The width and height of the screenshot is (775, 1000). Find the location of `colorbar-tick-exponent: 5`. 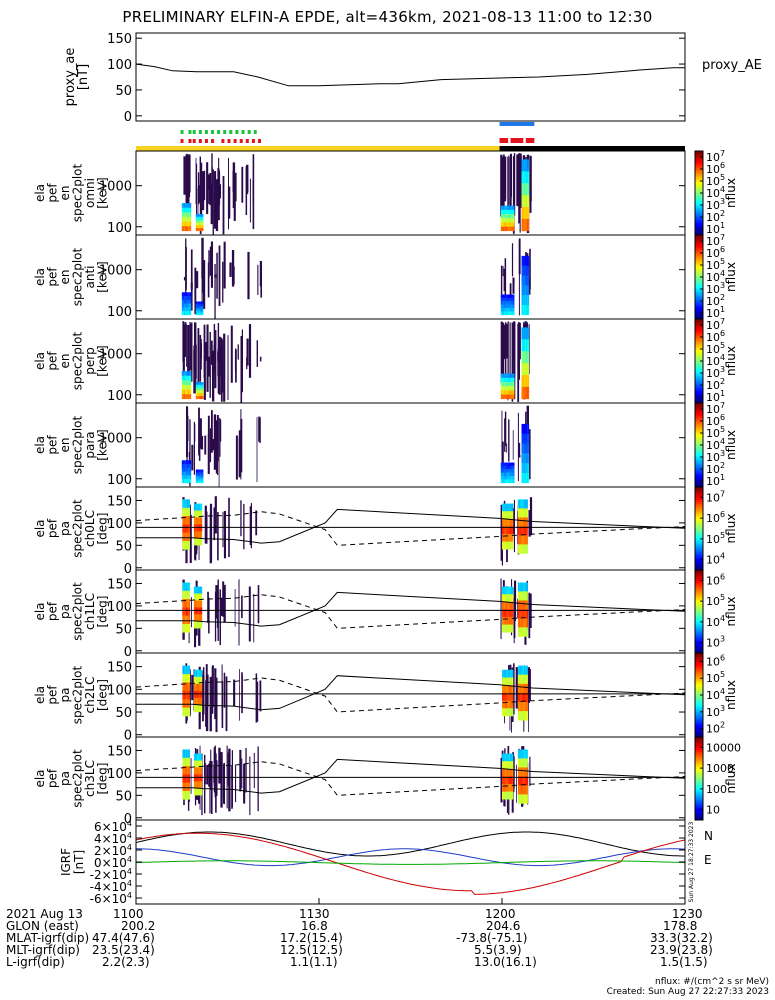

colorbar-tick-exponent: 5 is located at coordinates (722, 177).